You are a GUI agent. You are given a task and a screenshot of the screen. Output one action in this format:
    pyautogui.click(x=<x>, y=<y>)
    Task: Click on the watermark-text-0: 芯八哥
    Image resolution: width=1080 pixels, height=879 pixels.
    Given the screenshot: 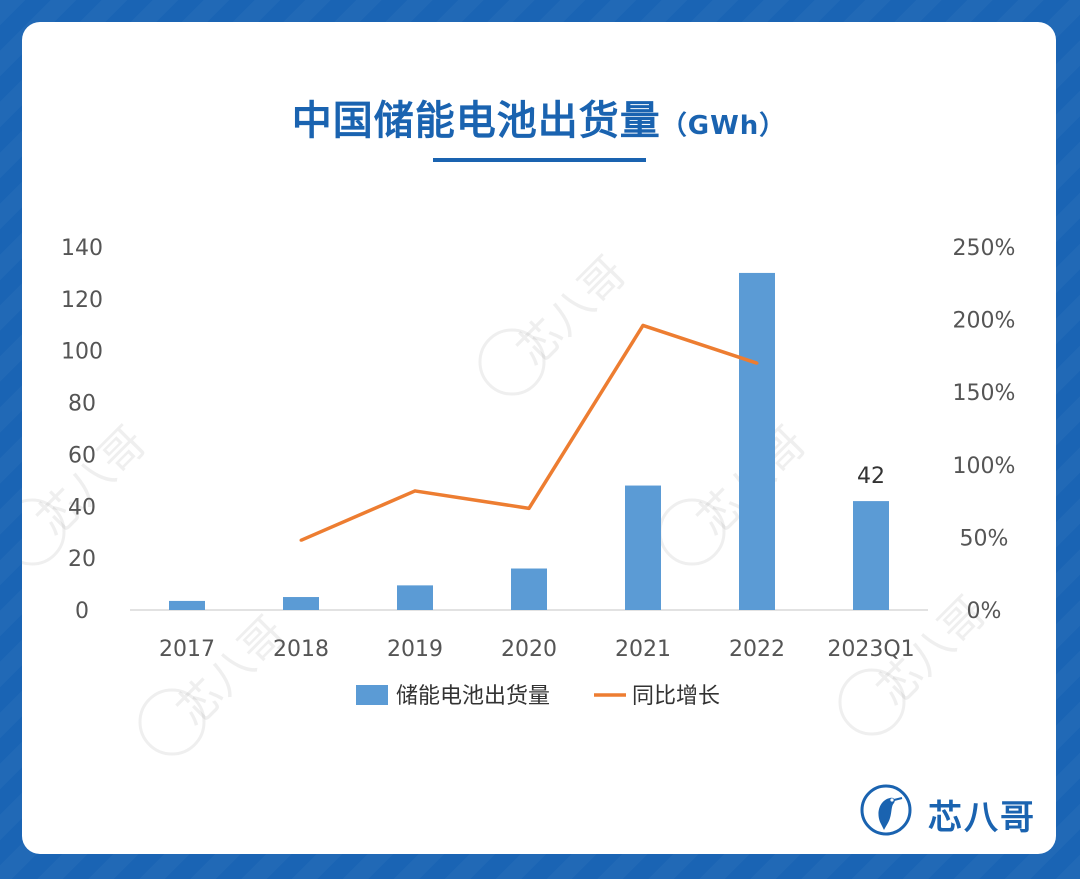 What is the action you would take?
    pyautogui.click(x=91, y=481)
    